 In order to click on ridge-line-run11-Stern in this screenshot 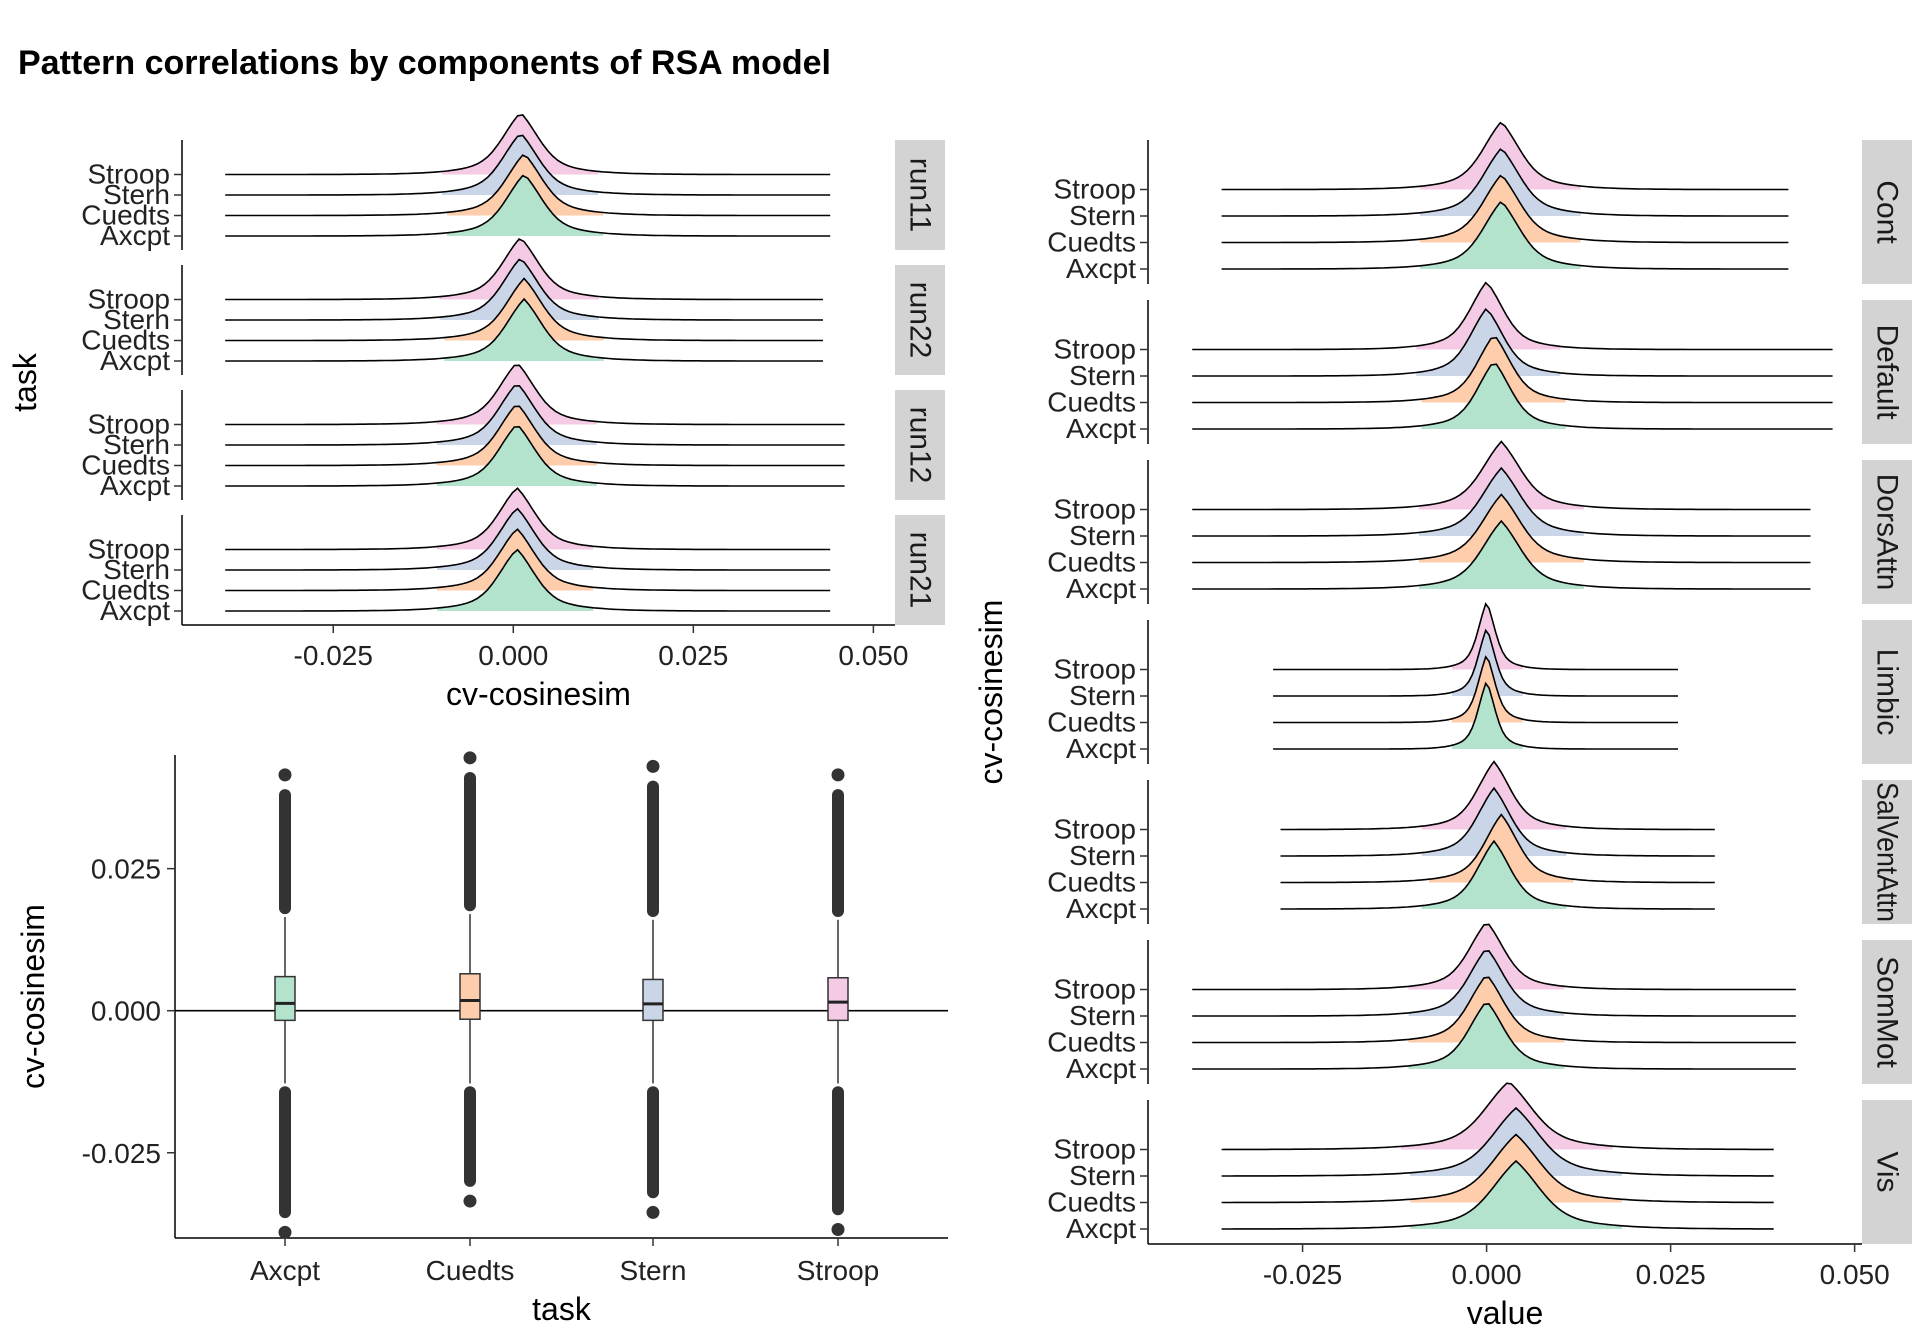, I will do `click(528, 165)`.